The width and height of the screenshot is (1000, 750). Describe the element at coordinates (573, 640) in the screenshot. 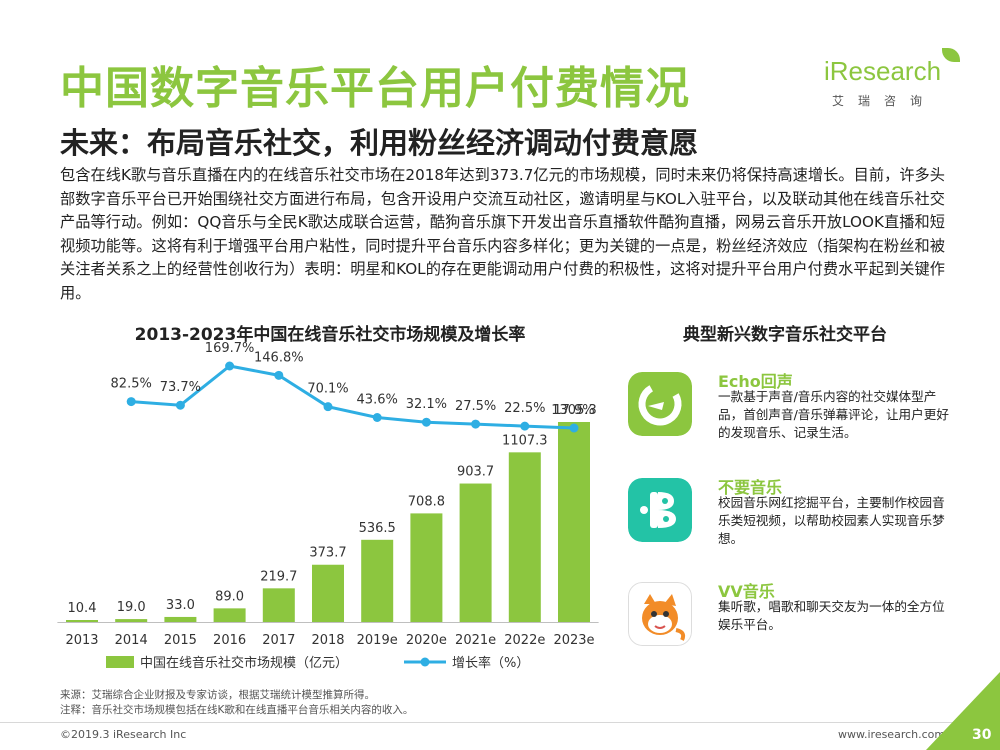

I see `x-tick-label: 2023e` at that location.